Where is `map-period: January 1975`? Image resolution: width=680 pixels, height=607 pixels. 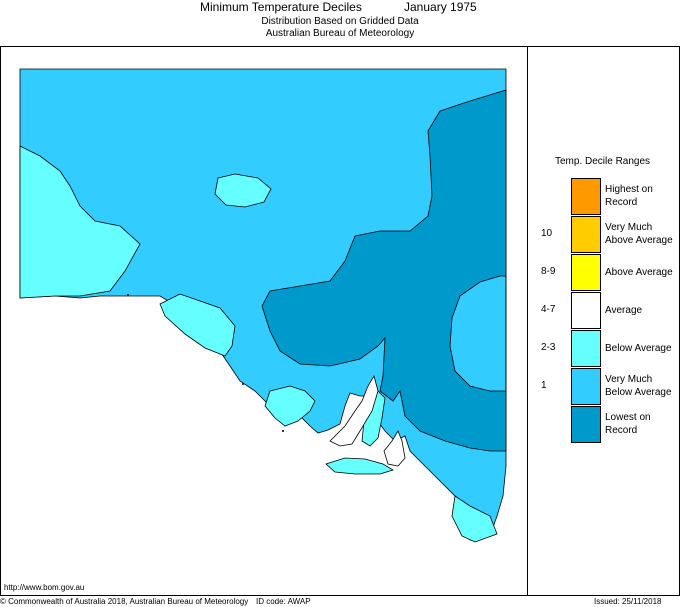
map-period: January 1975 is located at coordinates (440, 7).